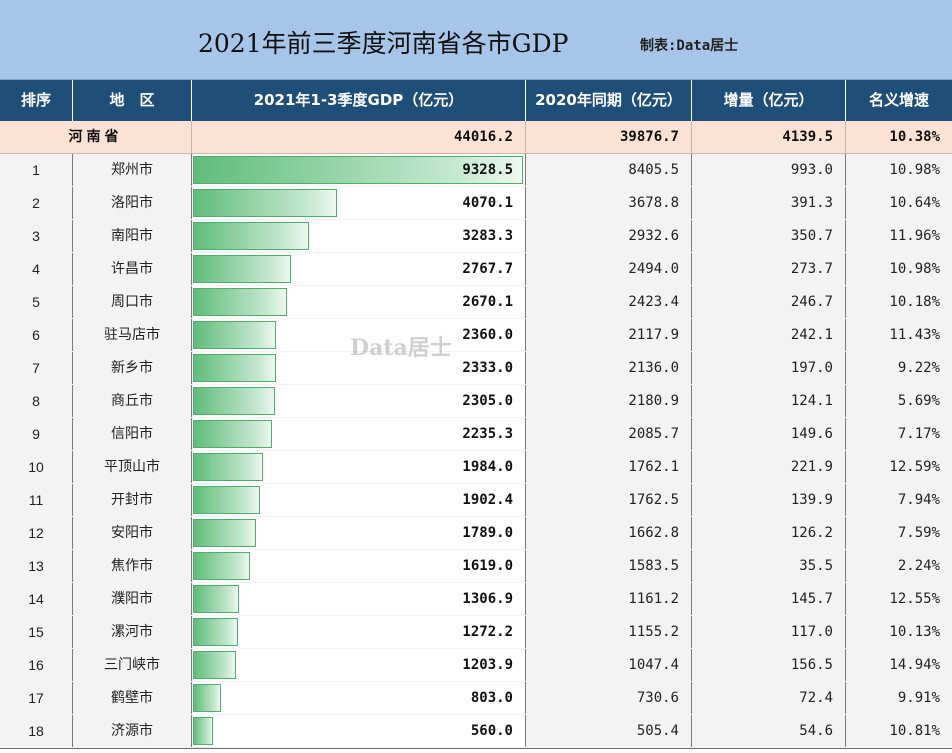 This screenshot has height=753, width=952. What do you see at coordinates (36, 533) in the screenshot?
I see `rank-cell: 12` at bounding box center [36, 533].